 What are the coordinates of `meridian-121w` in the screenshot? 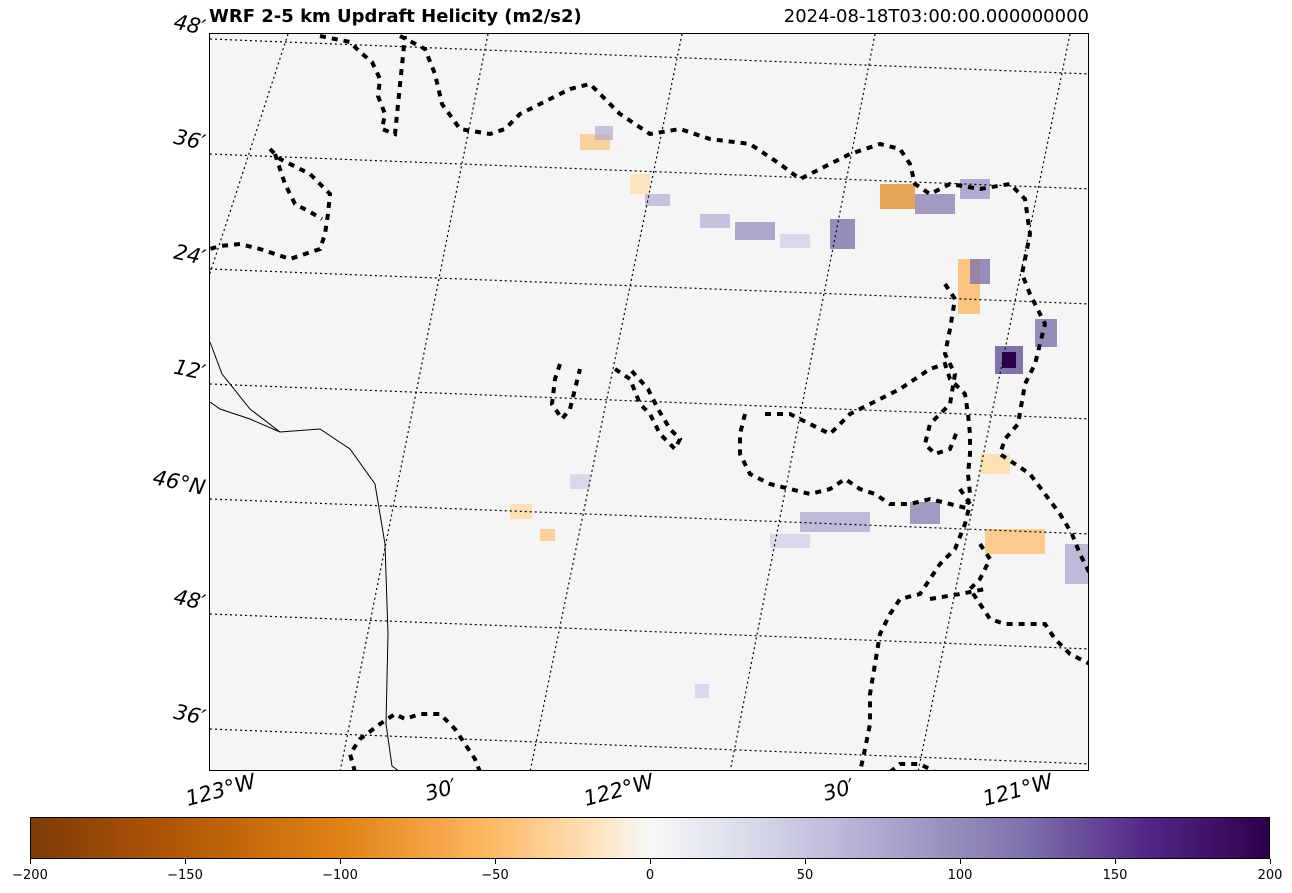 It's located at (994, 402).